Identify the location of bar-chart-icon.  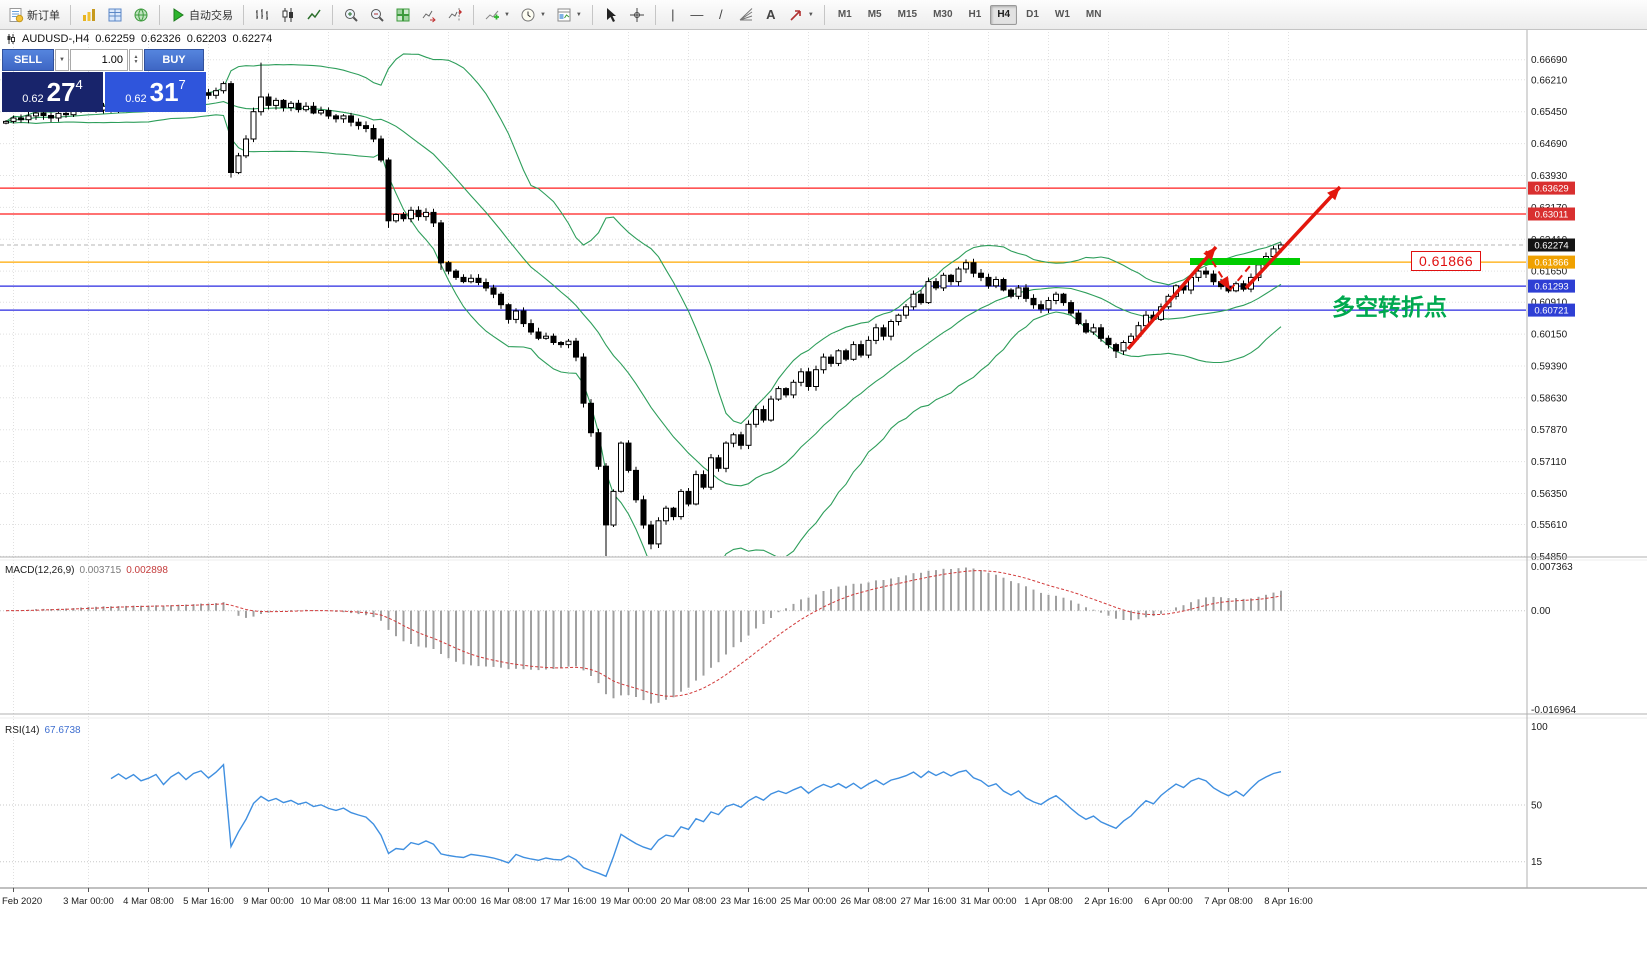
(262, 14).